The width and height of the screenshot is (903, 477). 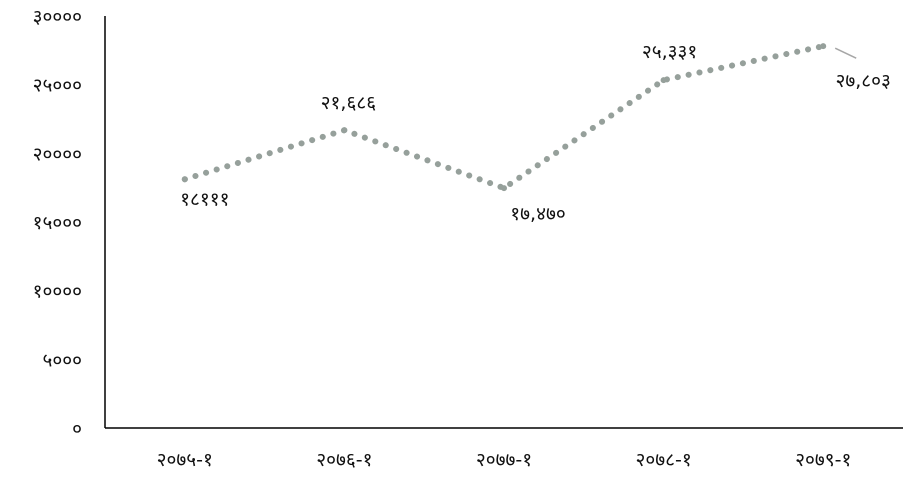 I want to click on data-label-leader-line, so click(x=845, y=53).